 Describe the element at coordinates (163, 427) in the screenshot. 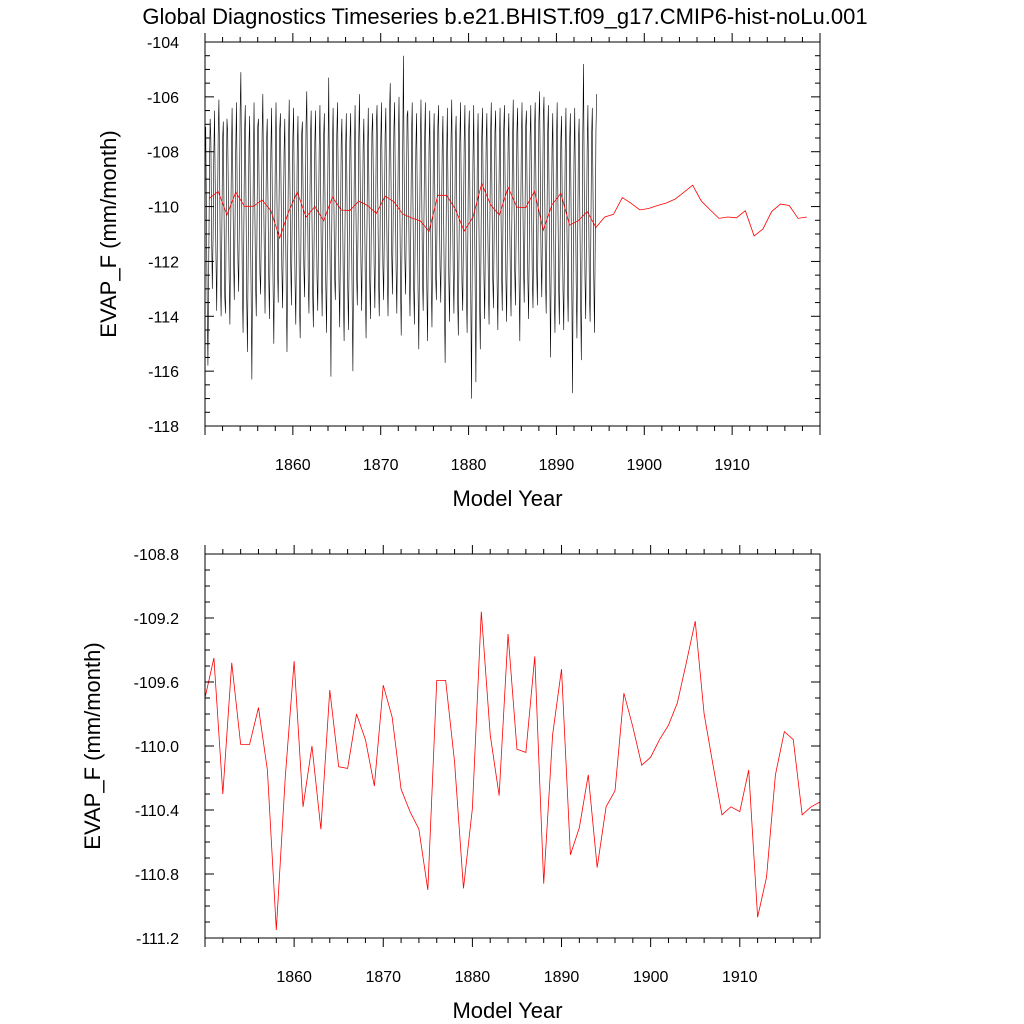

I see `y-tick-label: -118` at that location.